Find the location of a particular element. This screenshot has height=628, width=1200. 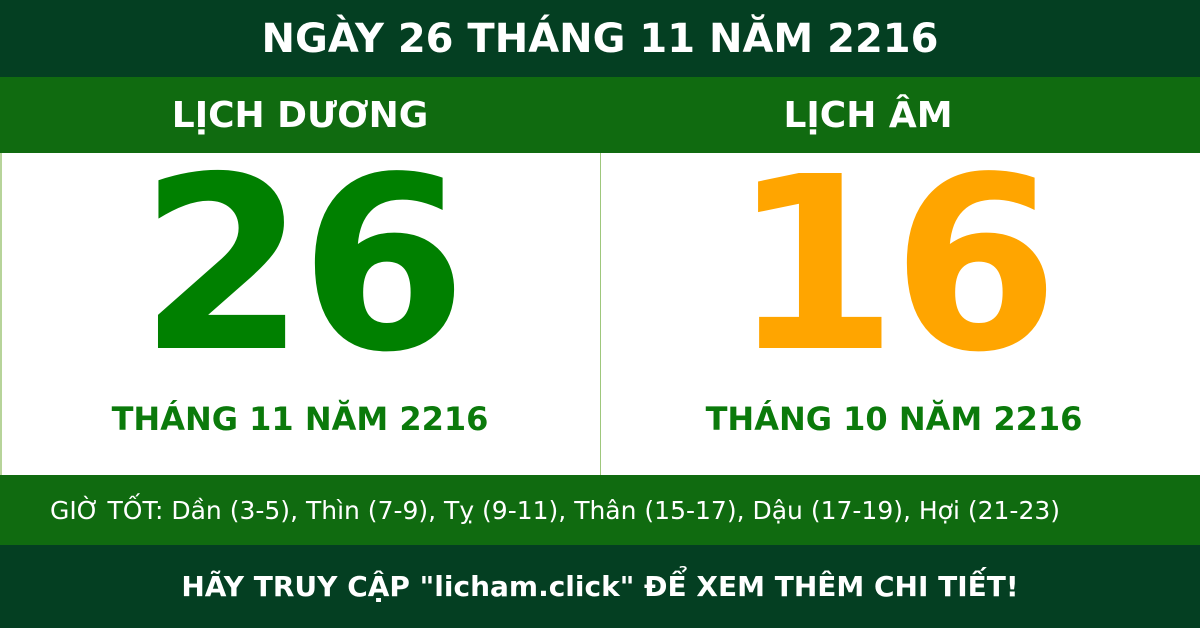

solar-day: 26 is located at coordinates (303, 265).